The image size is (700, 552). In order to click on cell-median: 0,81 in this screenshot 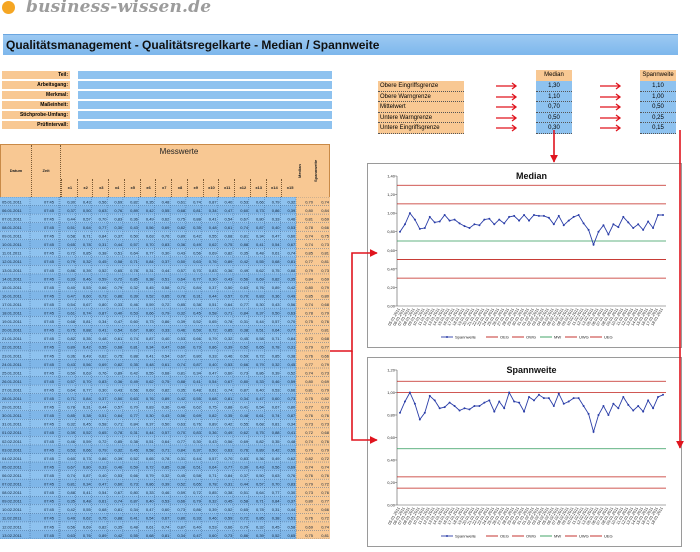, I will do `click(309, 218)`.